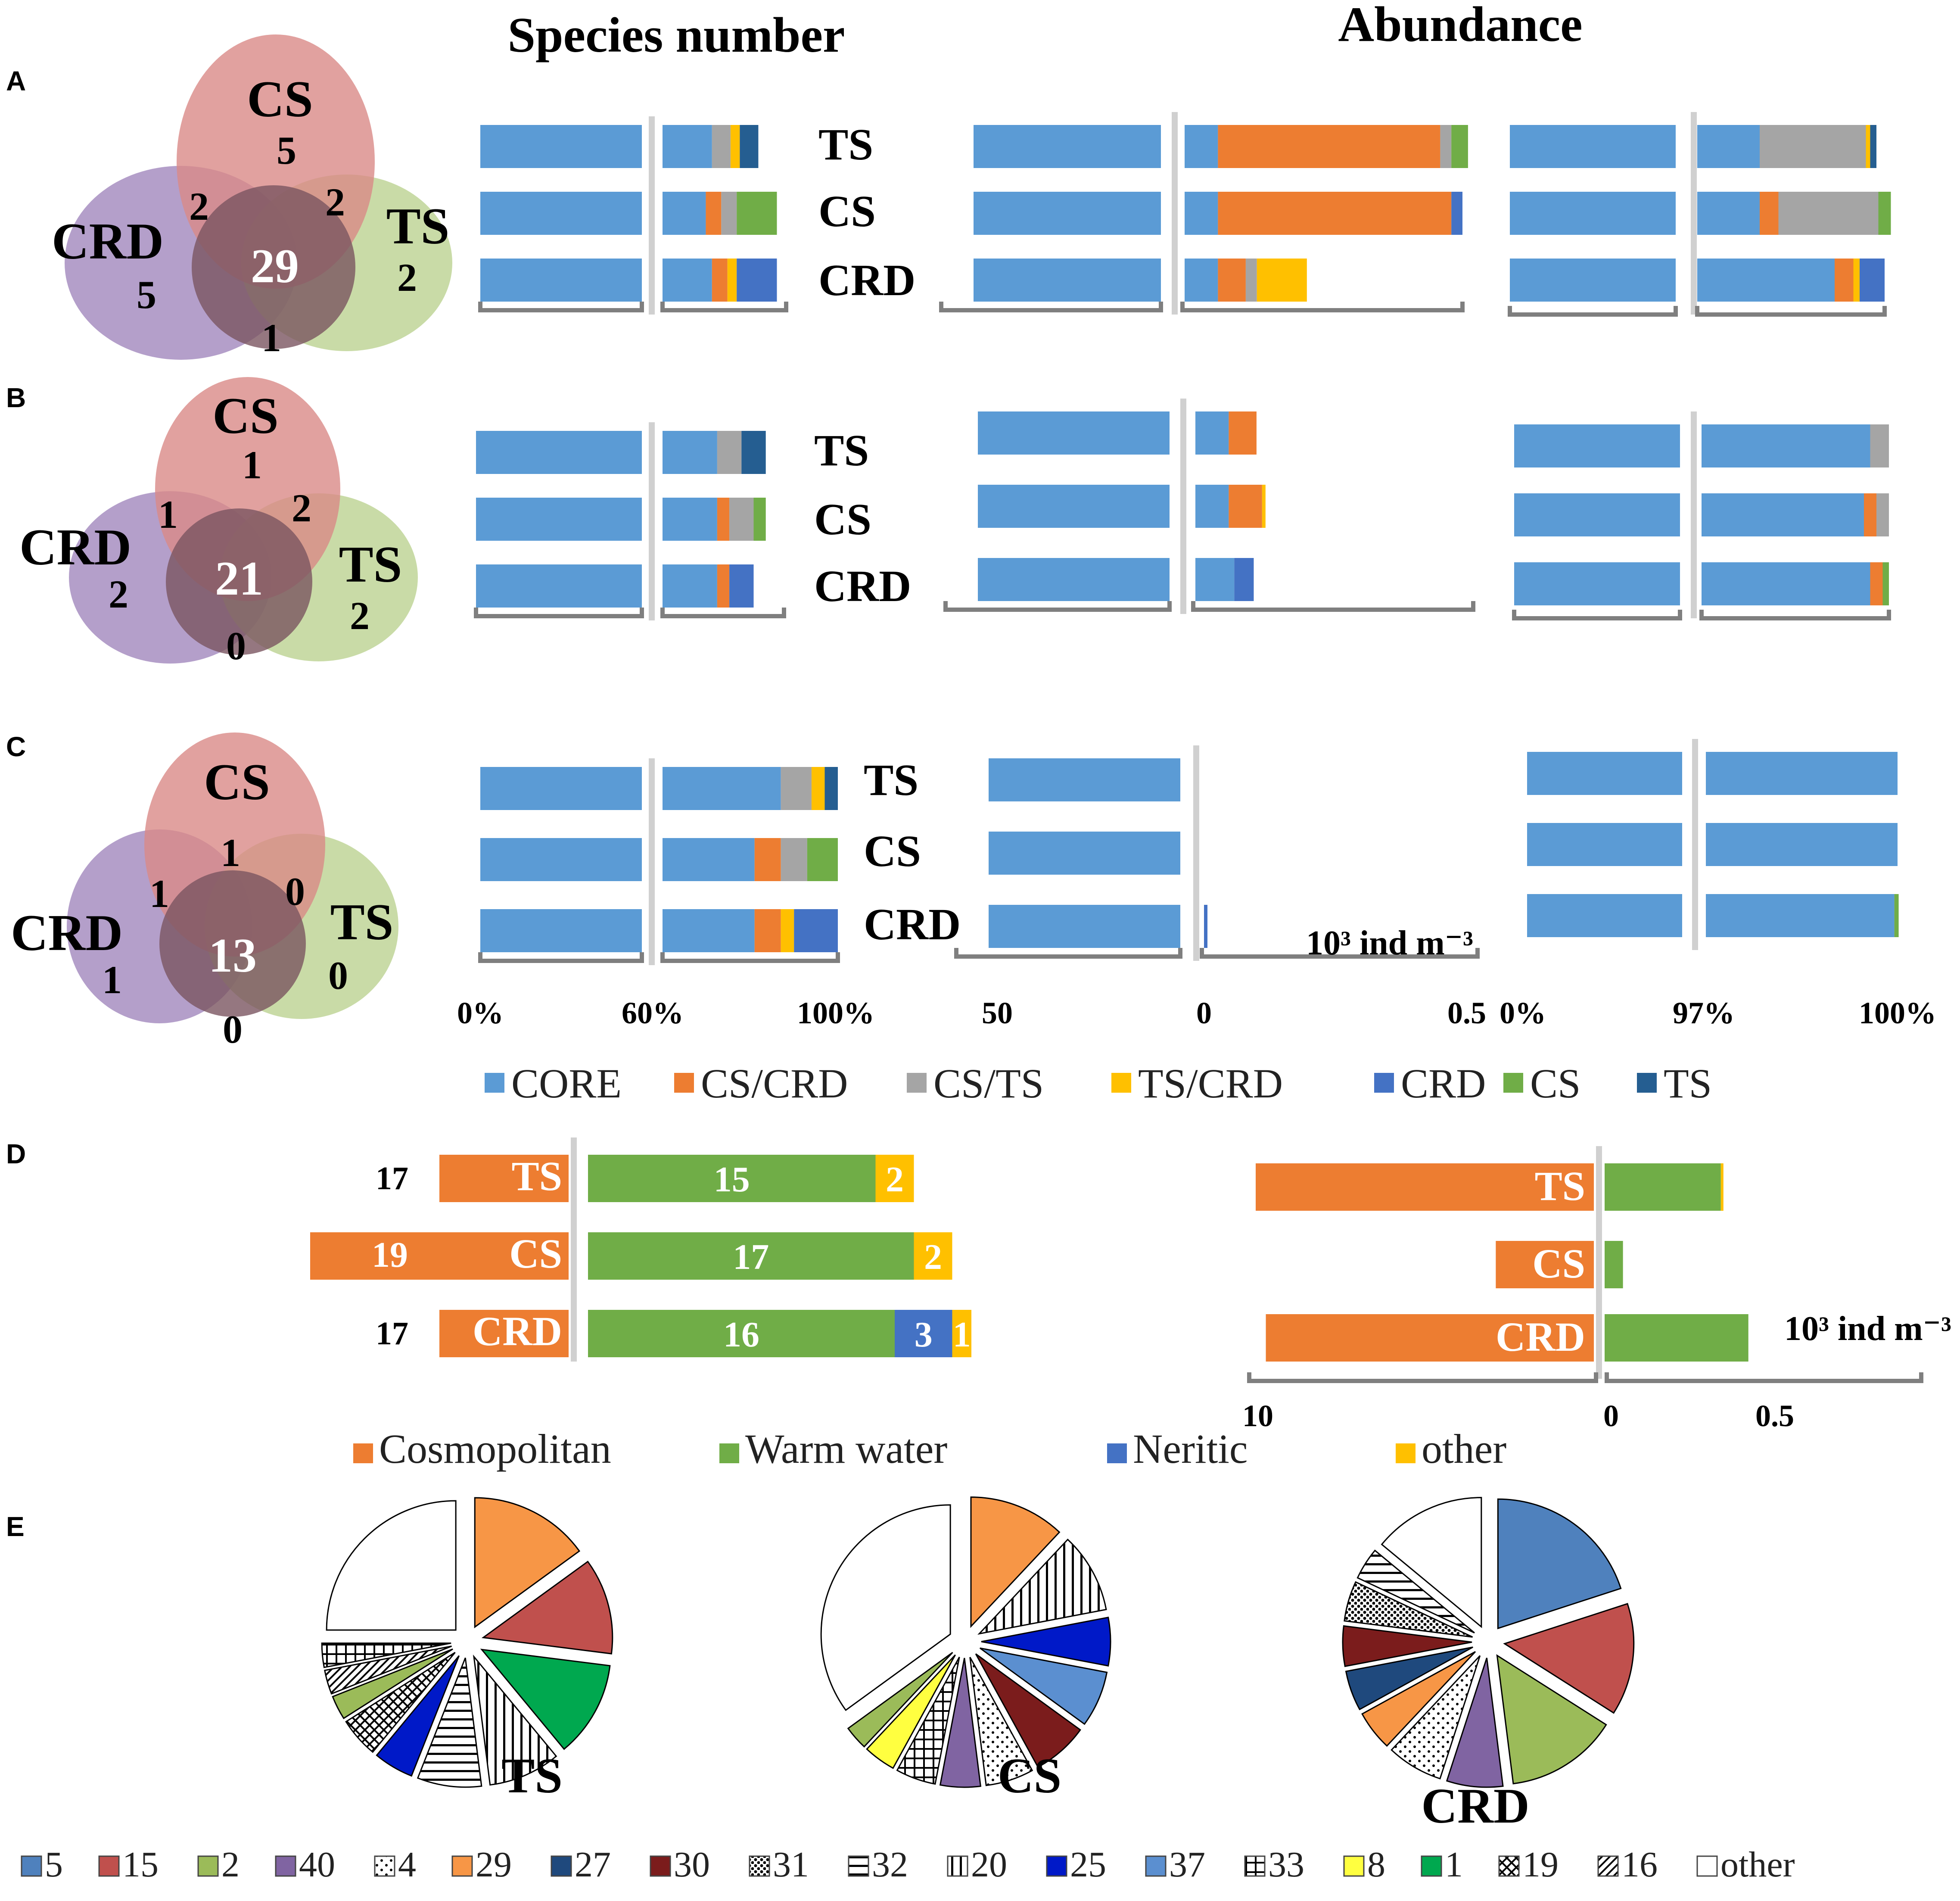  What do you see at coordinates (690, 519) in the screenshot?
I see `species-bar-B-CS-core` at bounding box center [690, 519].